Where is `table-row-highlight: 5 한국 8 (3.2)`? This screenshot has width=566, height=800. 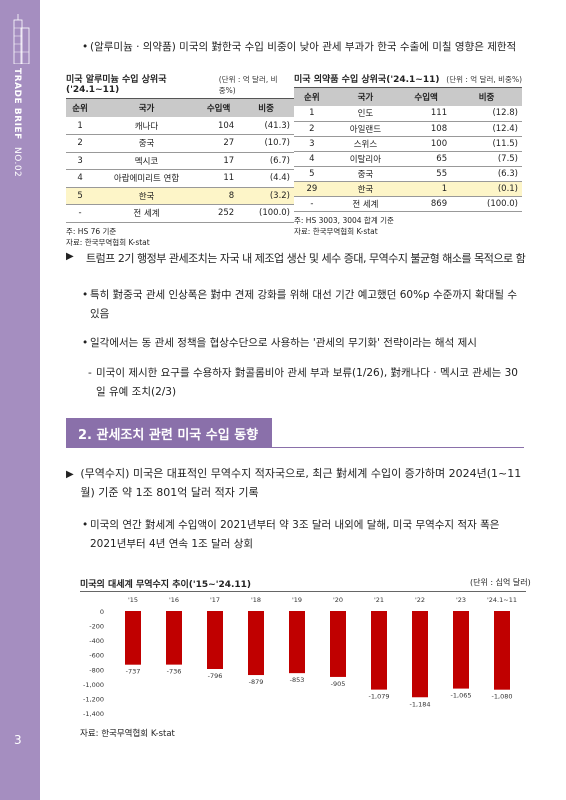
table-row-highlight: 5 한국 8 (3.2) is located at coordinates (180, 196).